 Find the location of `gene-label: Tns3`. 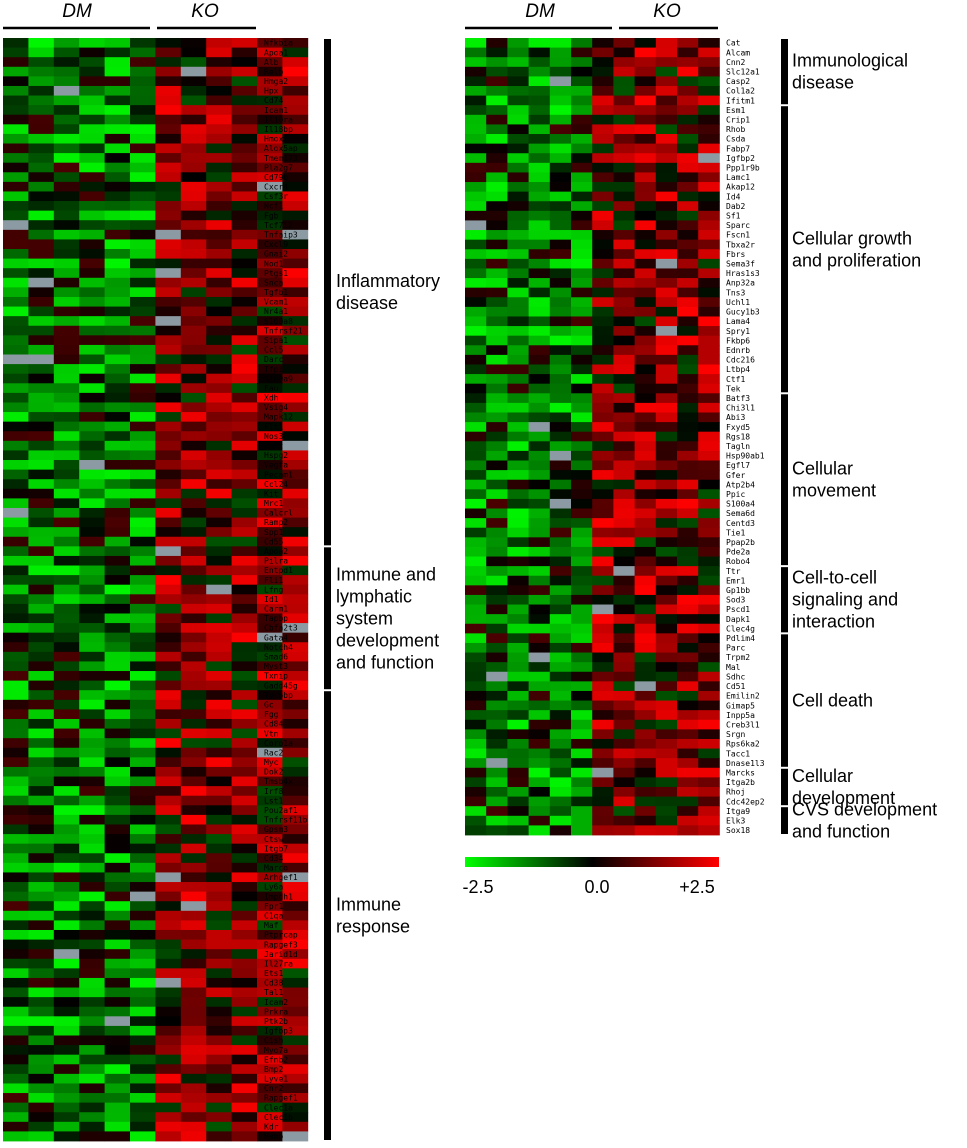

gene-label: Tns3 is located at coordinates (735, 292).